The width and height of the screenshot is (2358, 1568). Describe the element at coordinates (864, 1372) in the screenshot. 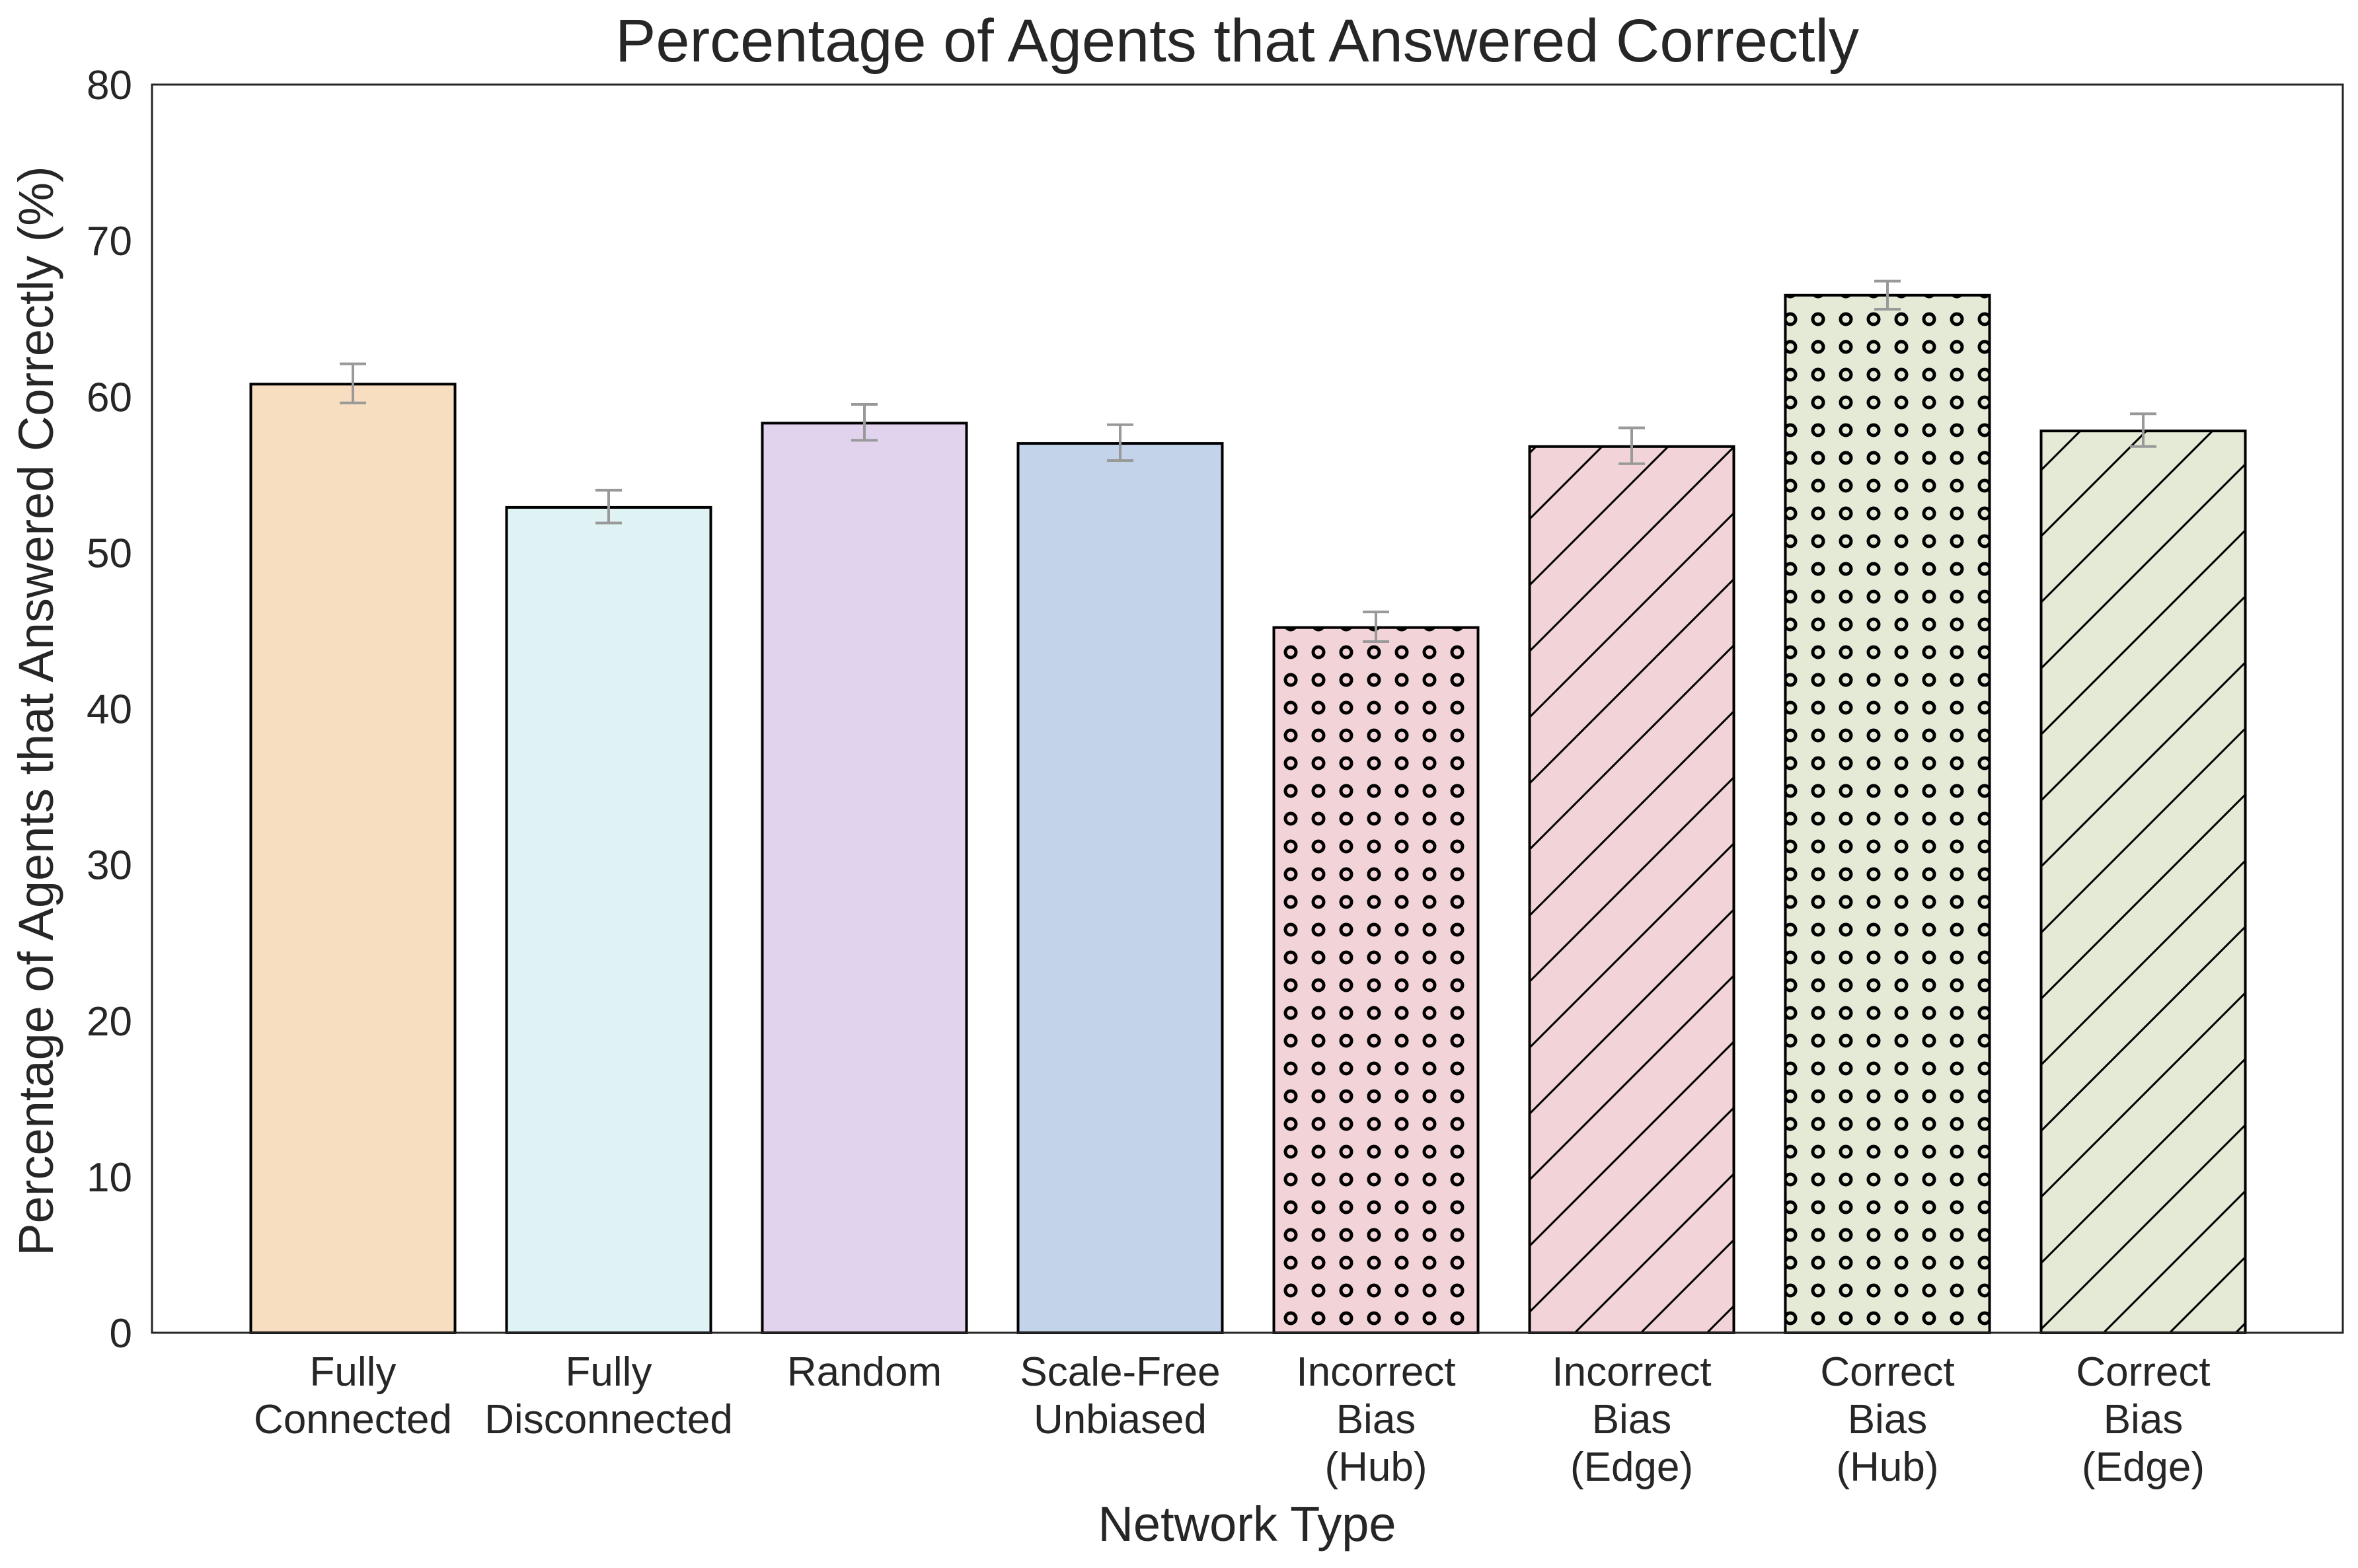

I see `x-tick-label-2: Random` at that location.